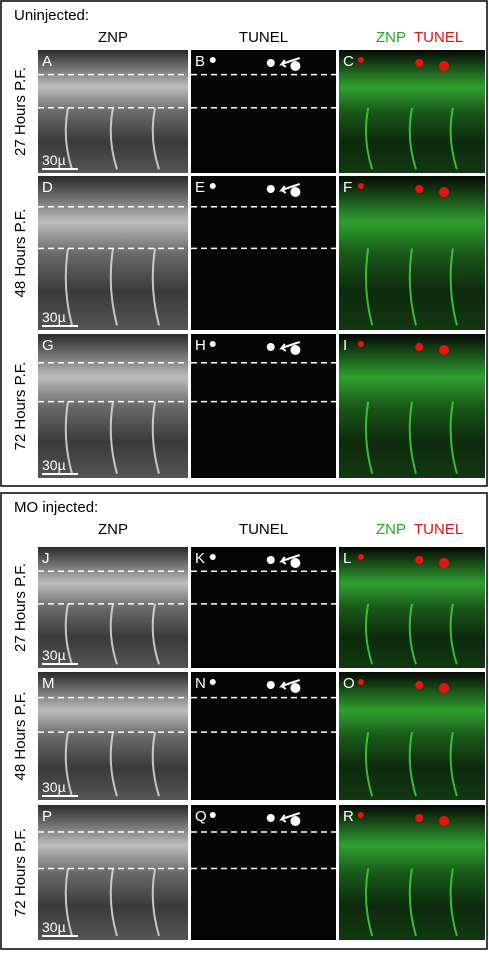 The image size is (489, 955). I want to click on panel-letter: A, so click(47, 61).